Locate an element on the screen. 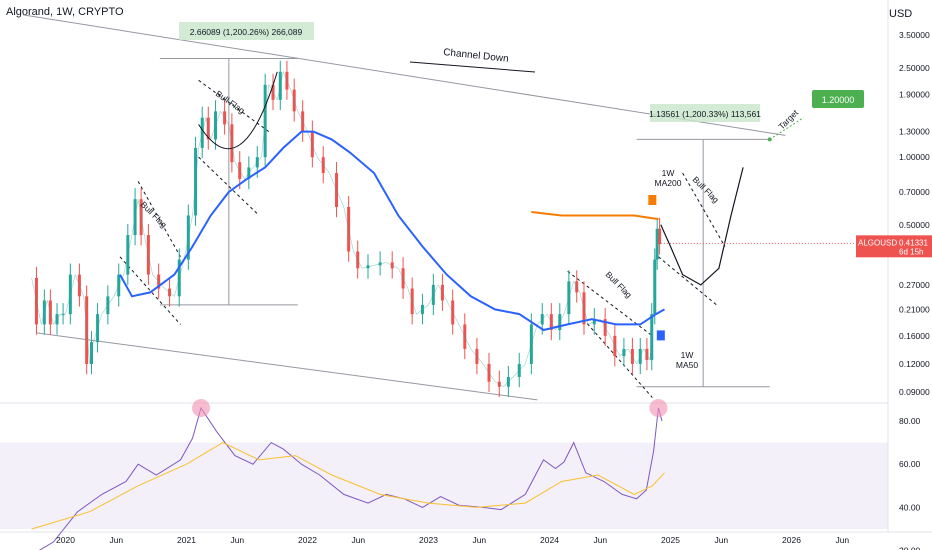 Image resolution: width=932 pixels, height=550 pixels. projection-curve is located at coordinates (702, 226).